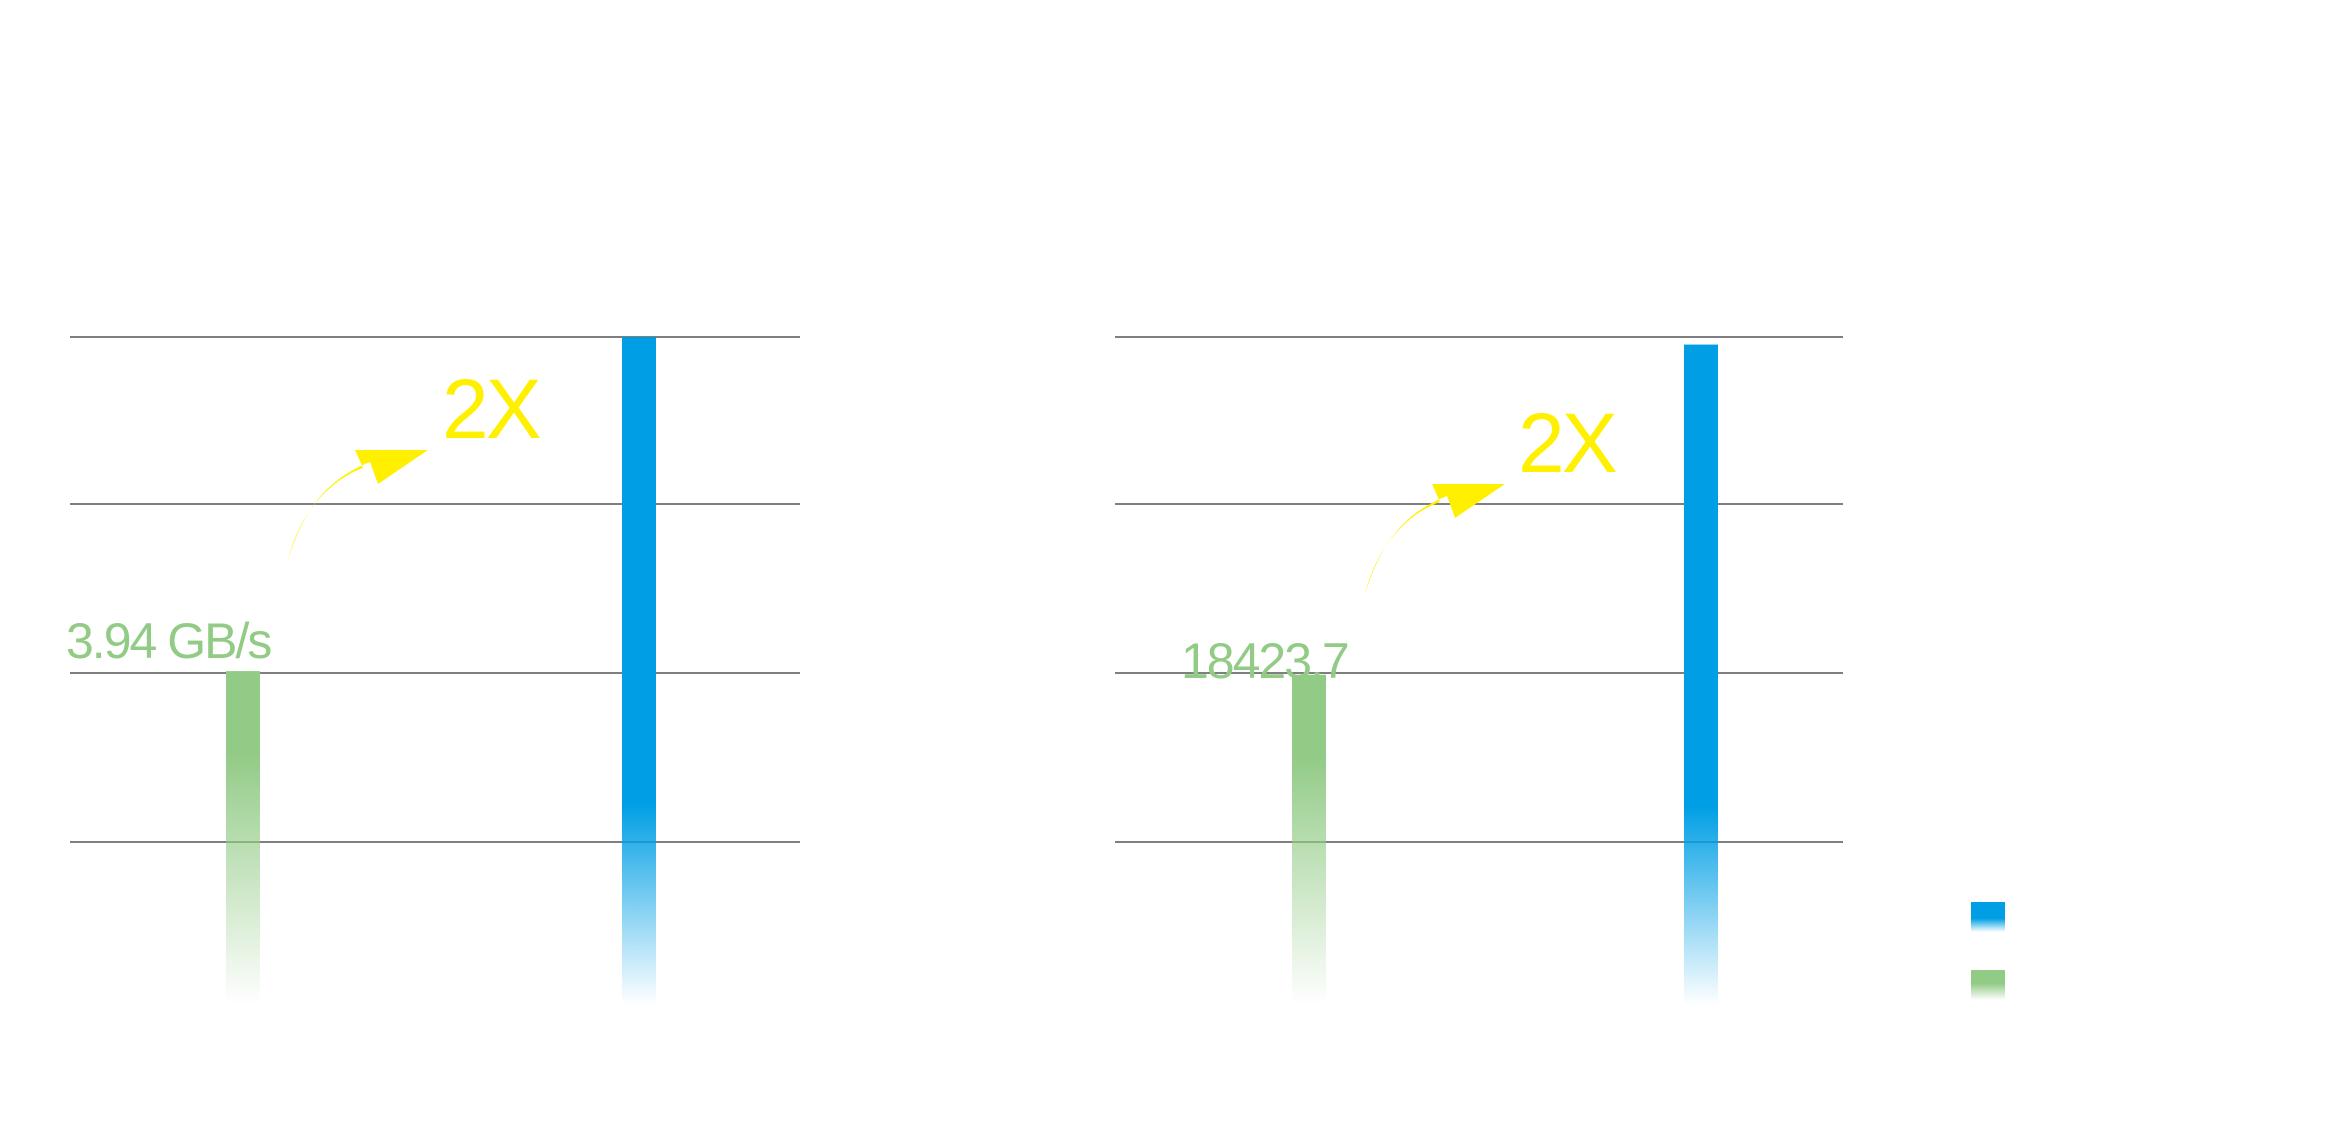 This screenshot has width=2333, height=1140. I want to click on legend-swatch-blue, so click(1988, 917).